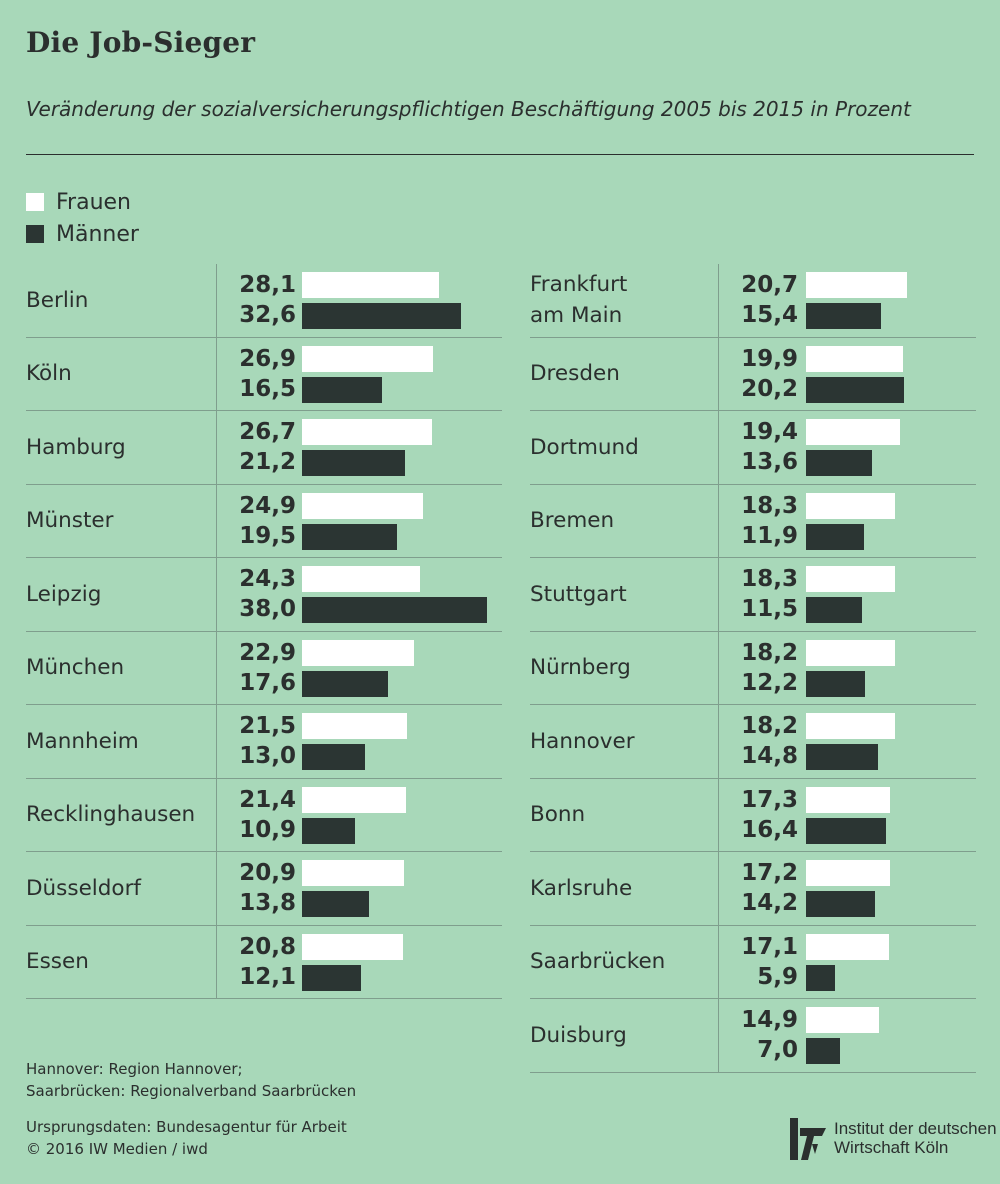 This screenshot has height=1184, width=1000. What do you see at coordinates (777, 1050) in the screenshot?
I see `data-label-maenner: 7,0` at bounding box center [777, 1050].